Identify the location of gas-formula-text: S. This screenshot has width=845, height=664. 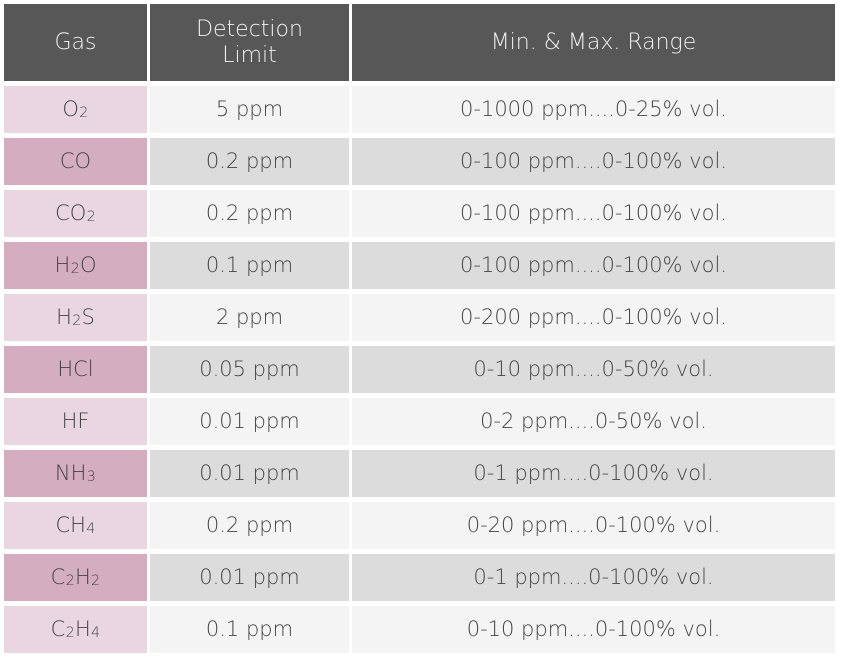
(88, 317).